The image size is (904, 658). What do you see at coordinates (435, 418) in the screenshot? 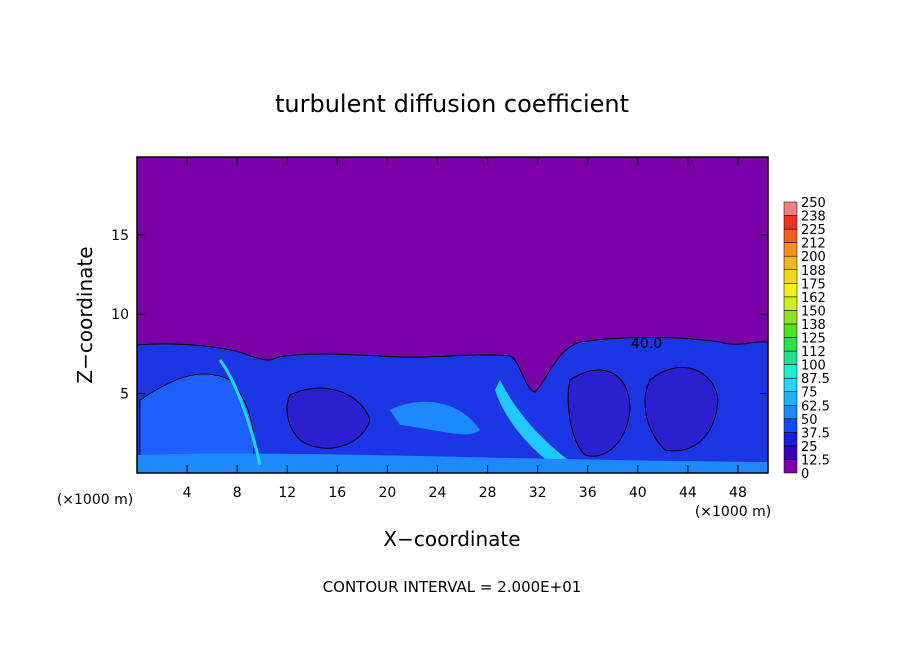
I see `jet` at bounding box center [435, 418].